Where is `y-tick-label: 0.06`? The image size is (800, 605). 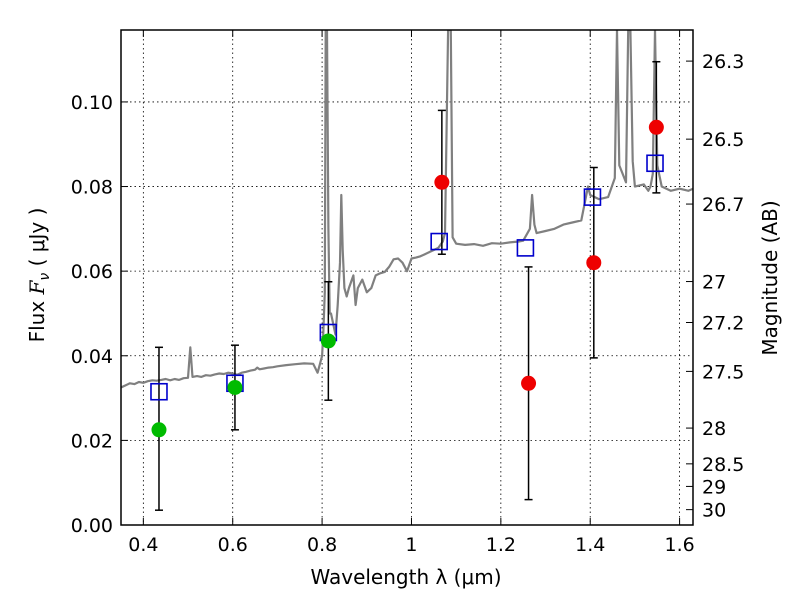
y-tick-label: 0.06 is located at coordinates (92, 272).